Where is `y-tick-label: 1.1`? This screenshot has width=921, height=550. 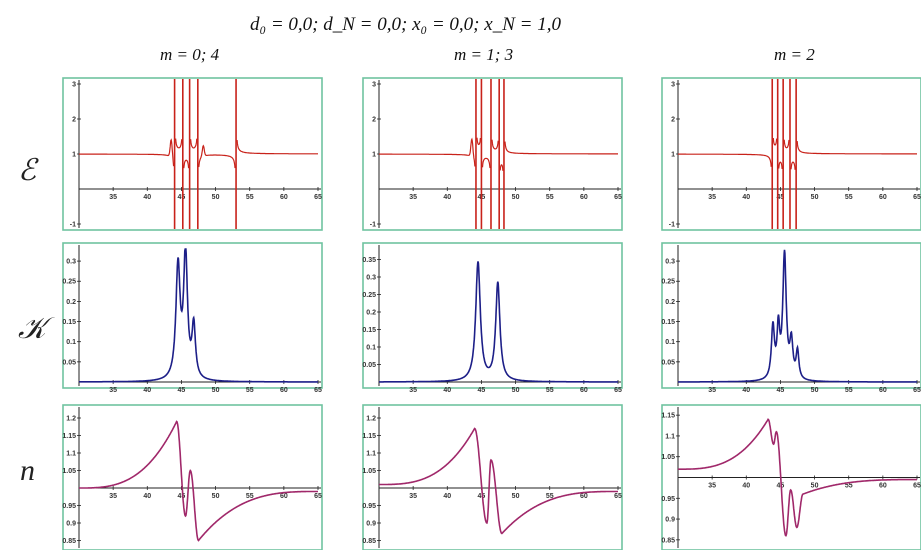 y-tick-label: 1.1 is located at coordinates (371, 454).